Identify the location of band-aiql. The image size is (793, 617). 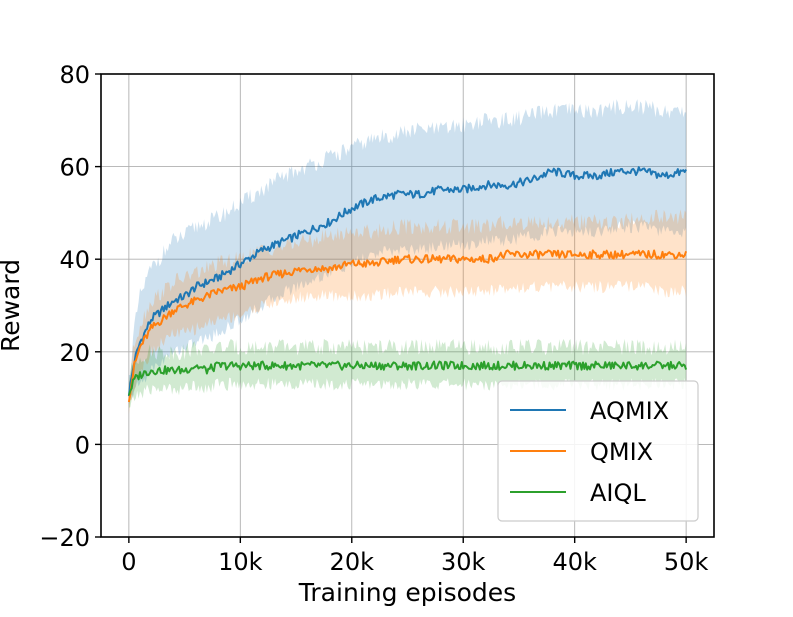
(407, 373).